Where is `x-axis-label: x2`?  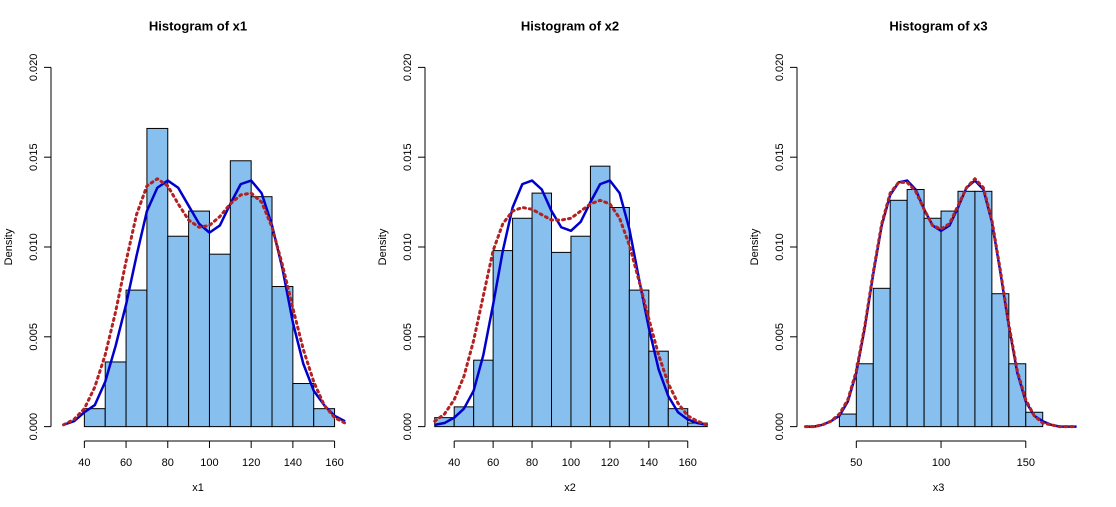
x-axis-label: x2 is located at coordinates (570, 488).